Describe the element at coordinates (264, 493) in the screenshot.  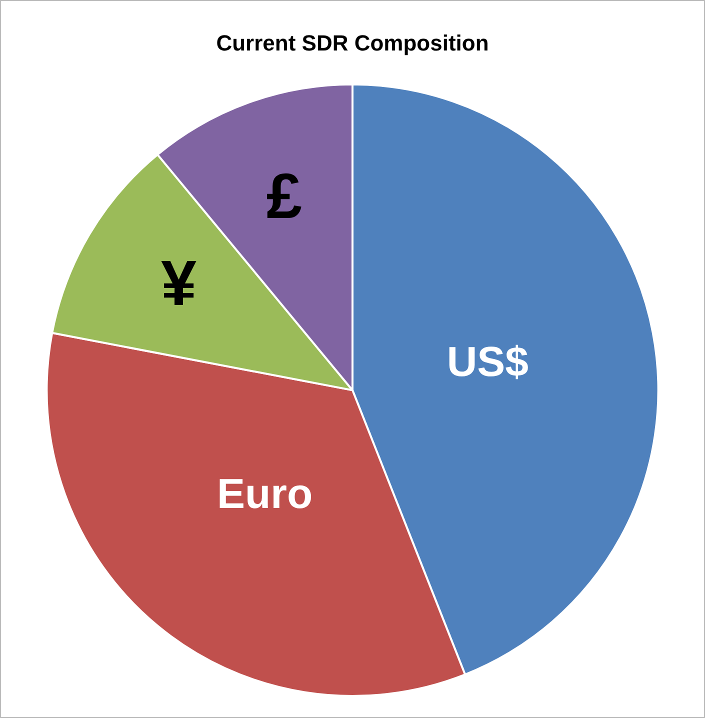
I see `slice-label: Euro` at that location.